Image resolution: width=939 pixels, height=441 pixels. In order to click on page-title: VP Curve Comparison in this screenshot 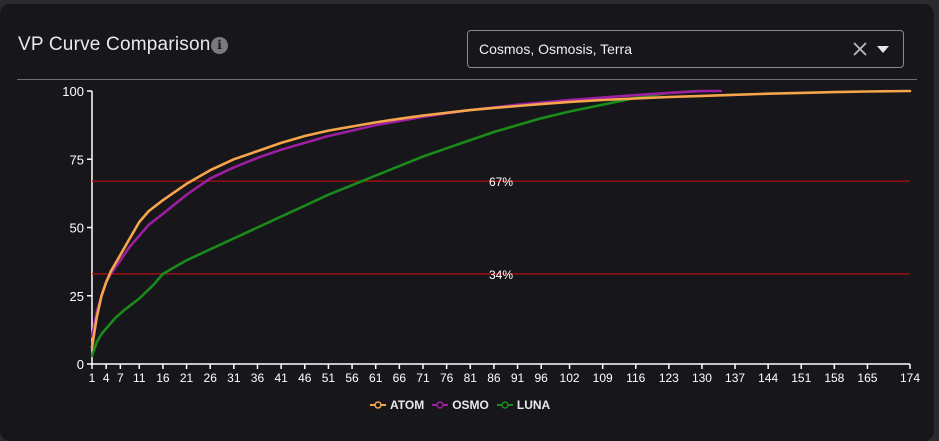, I will do `click(114, 44)`.